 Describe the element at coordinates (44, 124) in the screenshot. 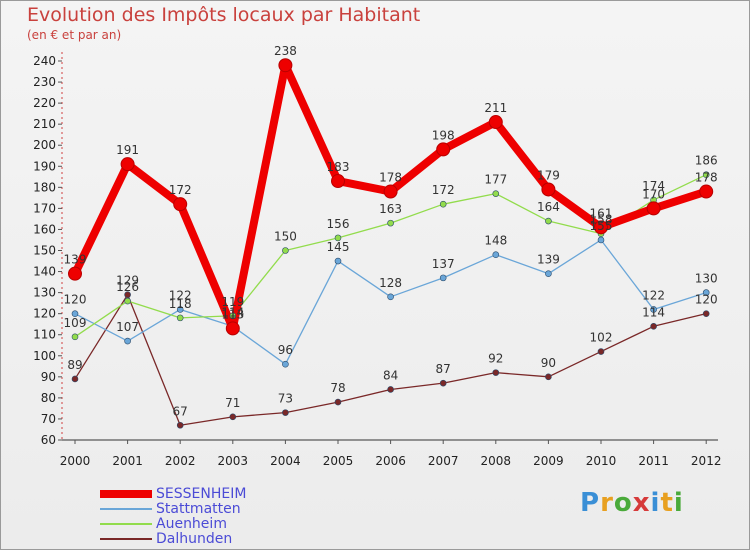

I see `y-tick-label: 210` at that location.